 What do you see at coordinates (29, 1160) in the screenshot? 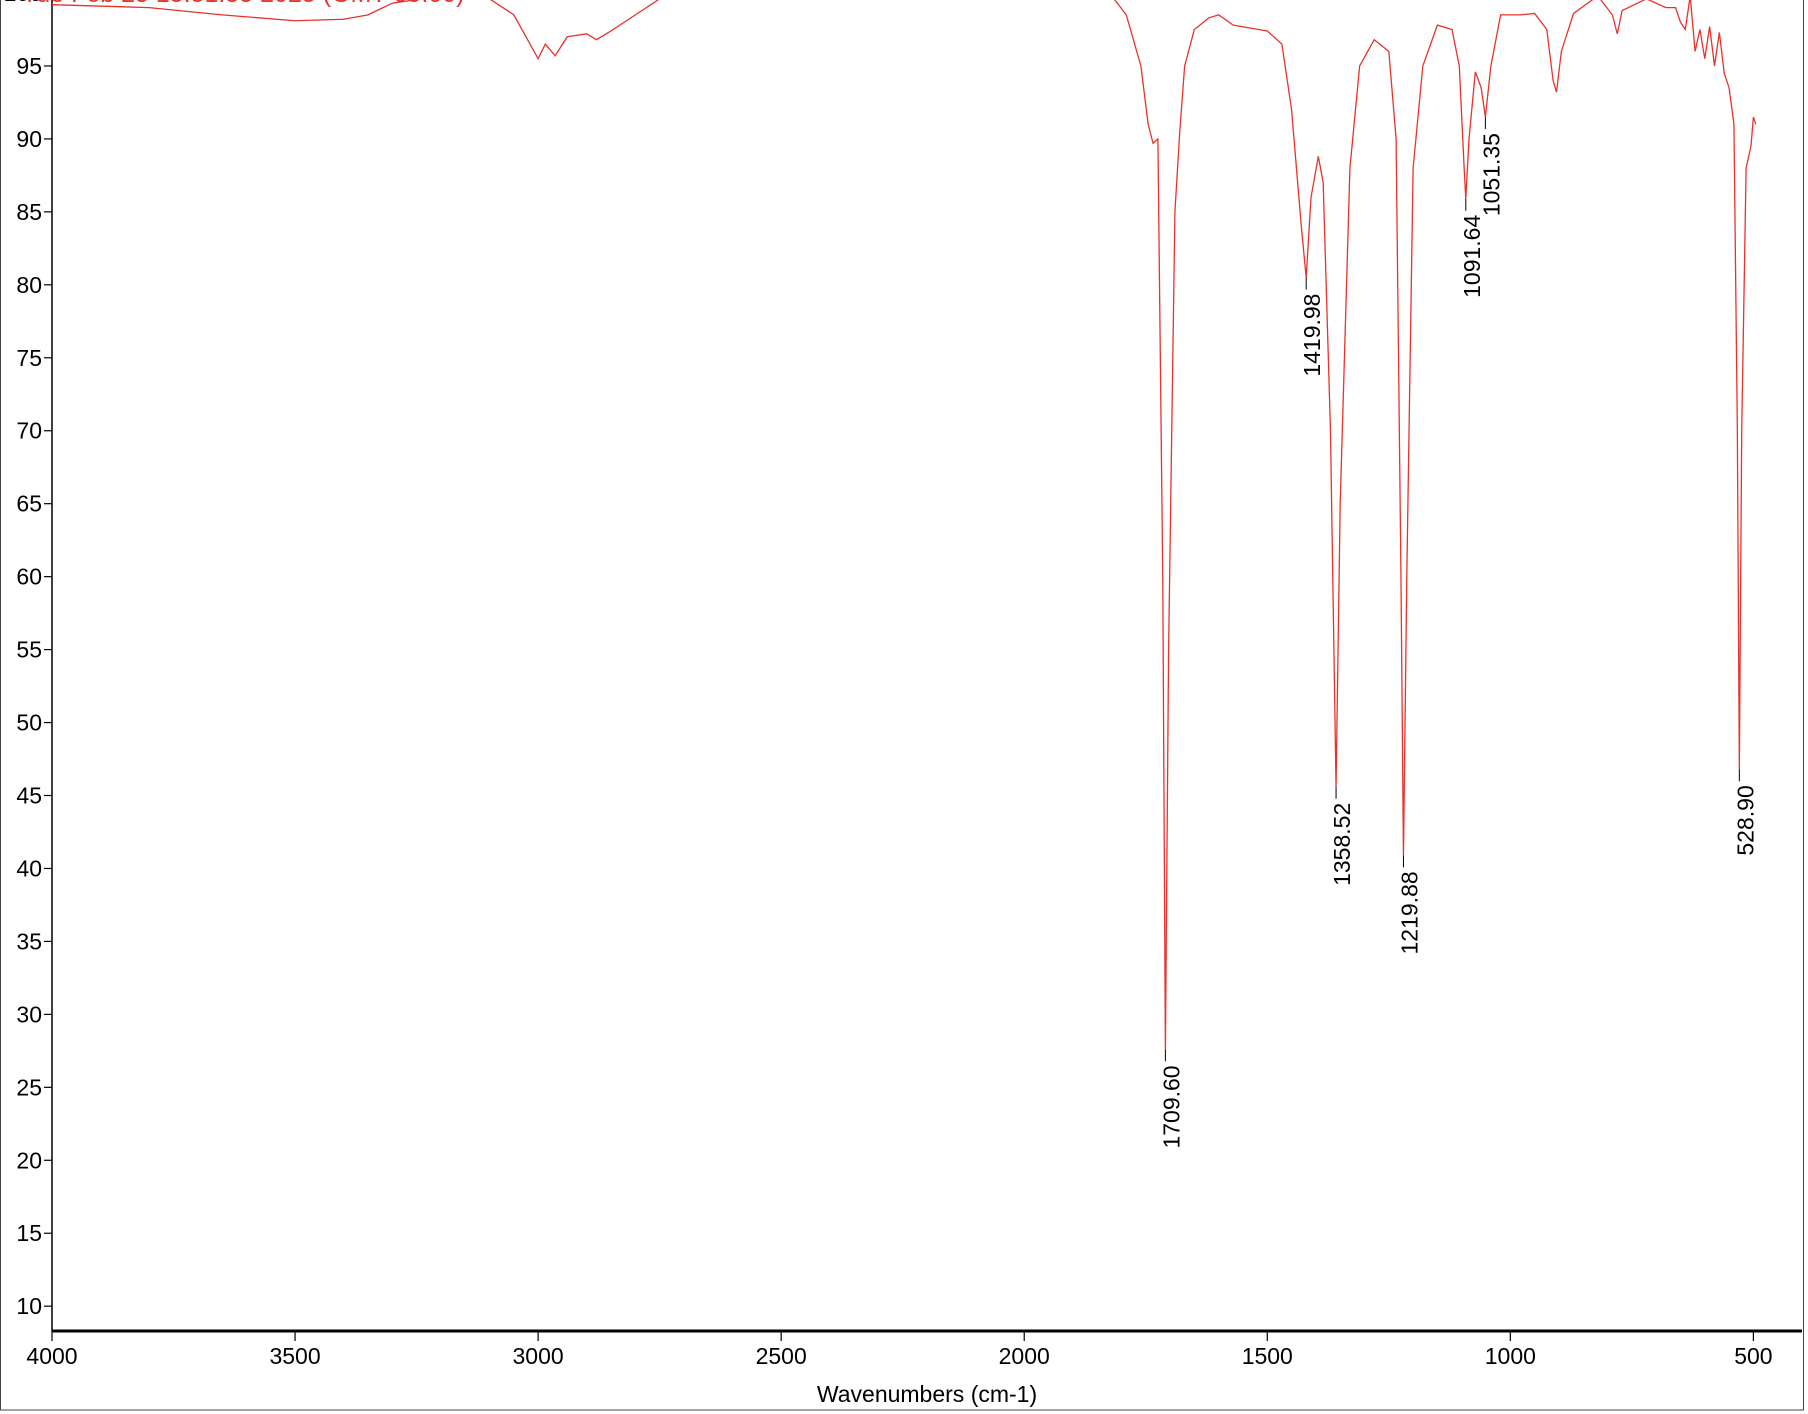
I see `y-tick-label: 20` at bounding box center [29, 1160].